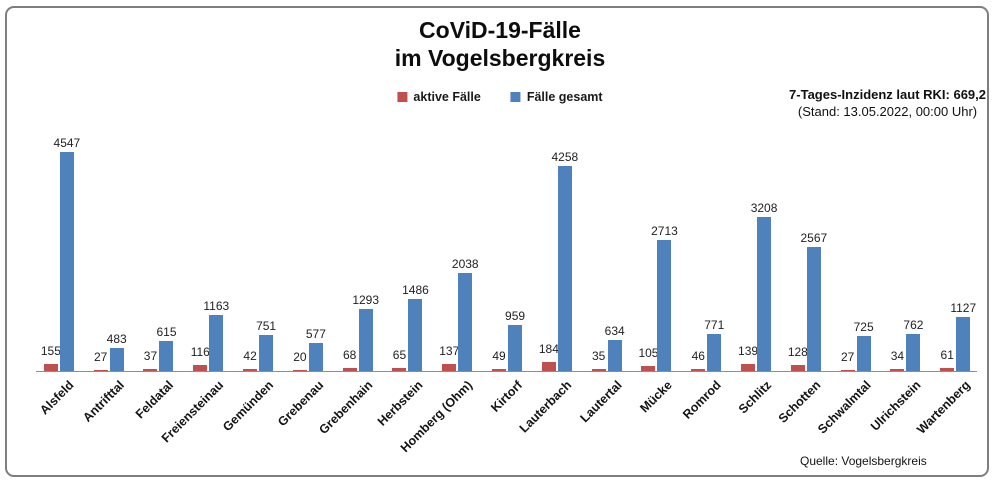  What do you see at coordinates (499, 355) in the screenshot?
I see `value-label: 49` at bounding box center [499, 355].